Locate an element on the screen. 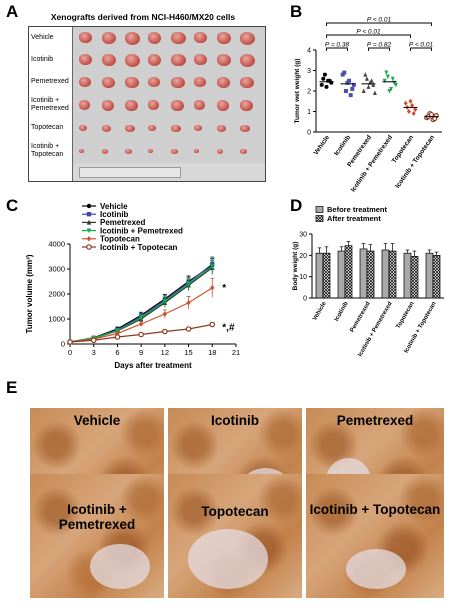 This screenshot has height=605, width=450. xenograft-row: Icotinib is located at coordinates (147, 60).